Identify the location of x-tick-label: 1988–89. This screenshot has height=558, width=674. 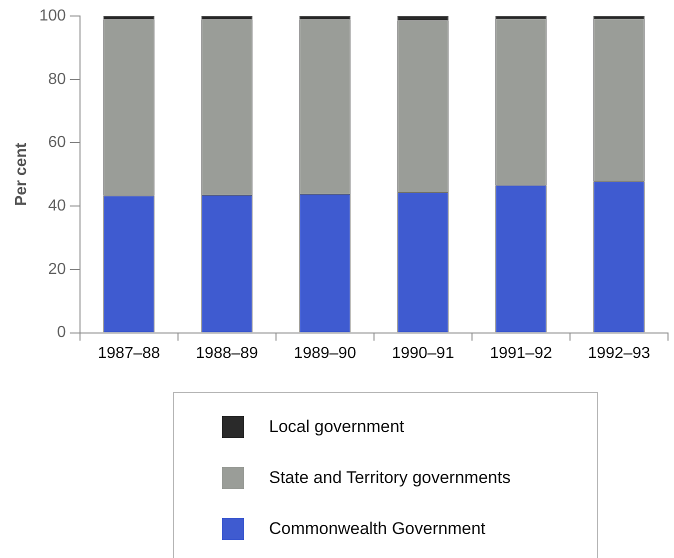
(227, 353).